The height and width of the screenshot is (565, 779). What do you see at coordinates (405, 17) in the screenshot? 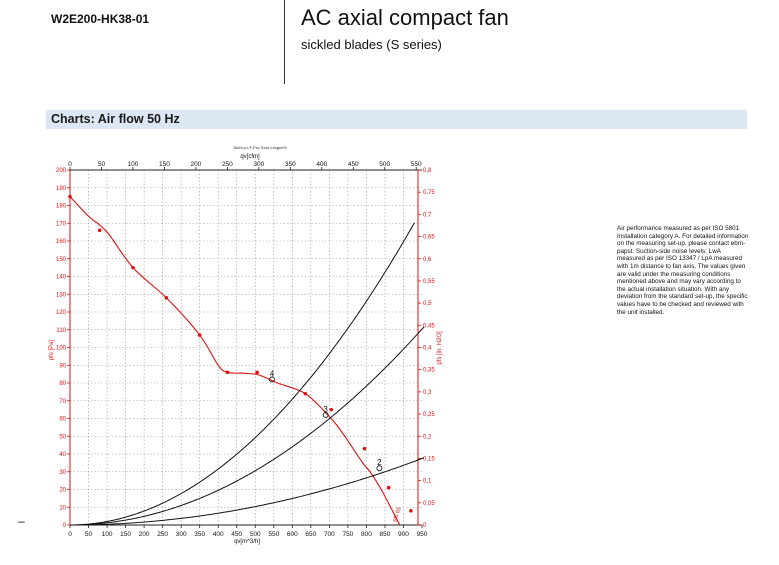
I see `page-title: AC axial compact fan` at bounding box center [405, 17].